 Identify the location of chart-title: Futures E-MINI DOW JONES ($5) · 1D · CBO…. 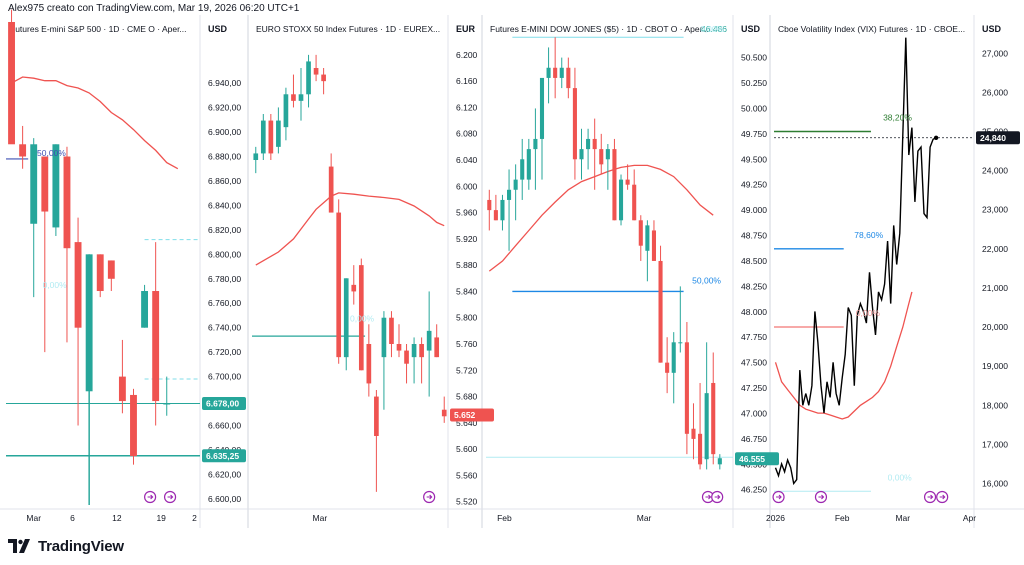
(599, 29).